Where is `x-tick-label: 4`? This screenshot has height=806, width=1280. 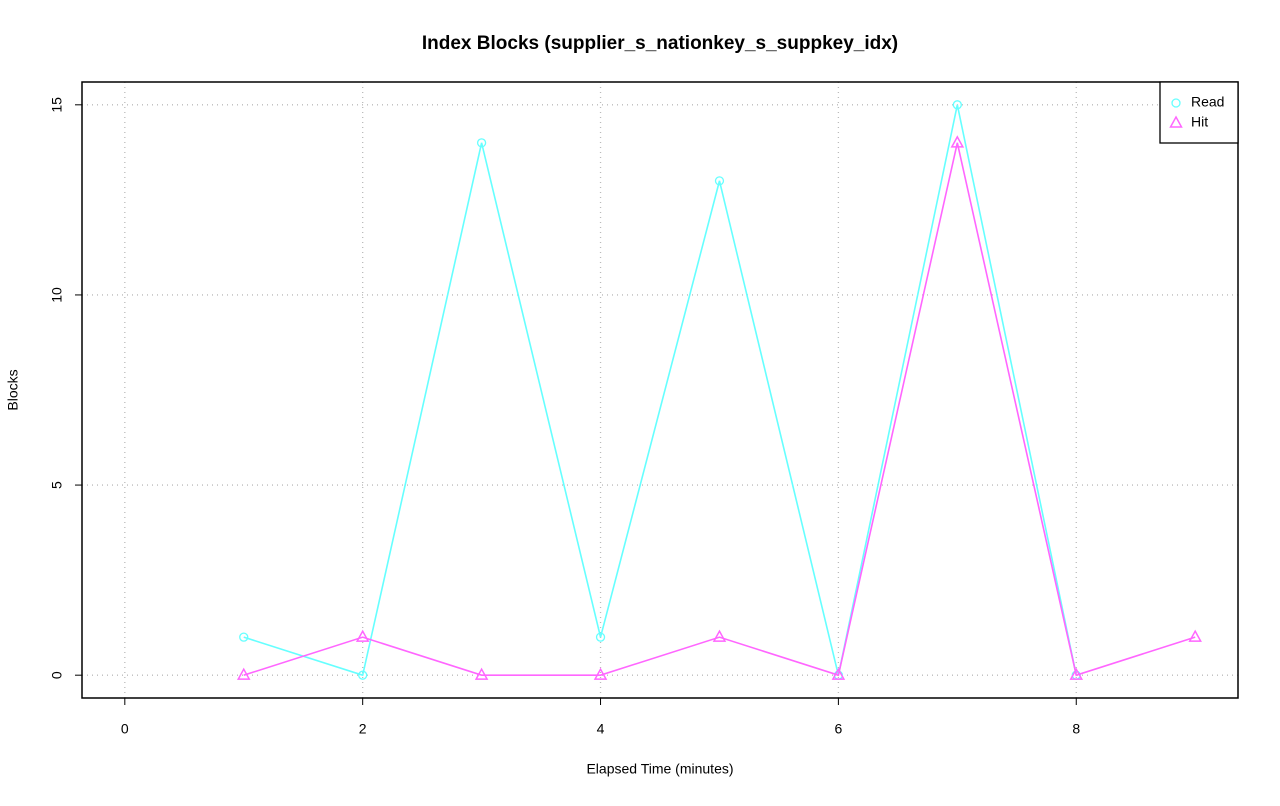
x-tick-label: 4 is located at coordinates (601, 729).